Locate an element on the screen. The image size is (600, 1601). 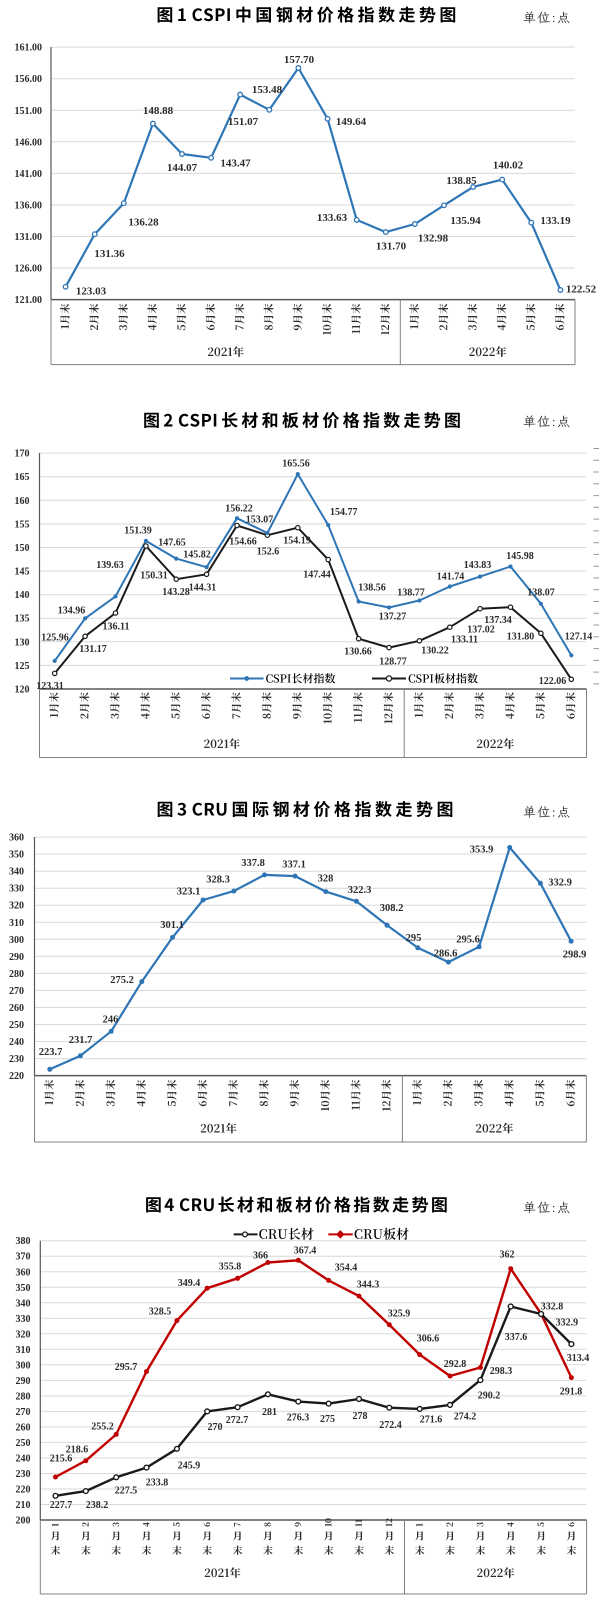
svg-text: 295 is located at coordinates (414, 938).